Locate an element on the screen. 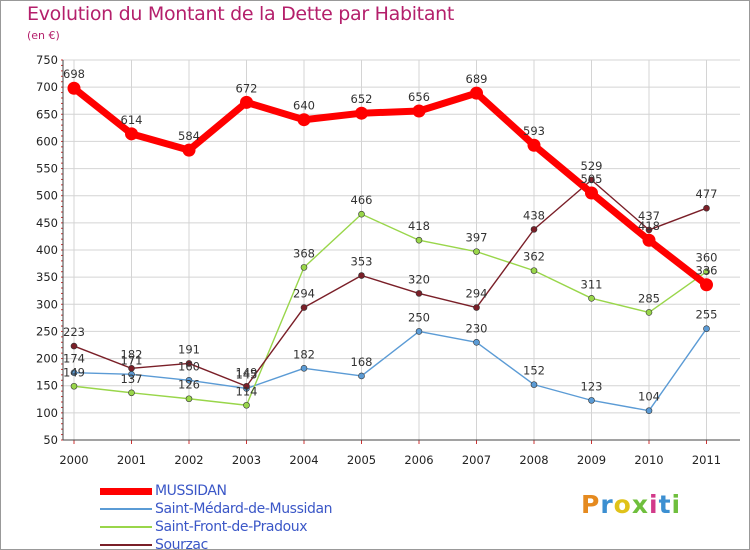 Image resolution: width=750 pixels, height=550 pixels. y-tick-label: 700 is located at coordinates (47, 87).